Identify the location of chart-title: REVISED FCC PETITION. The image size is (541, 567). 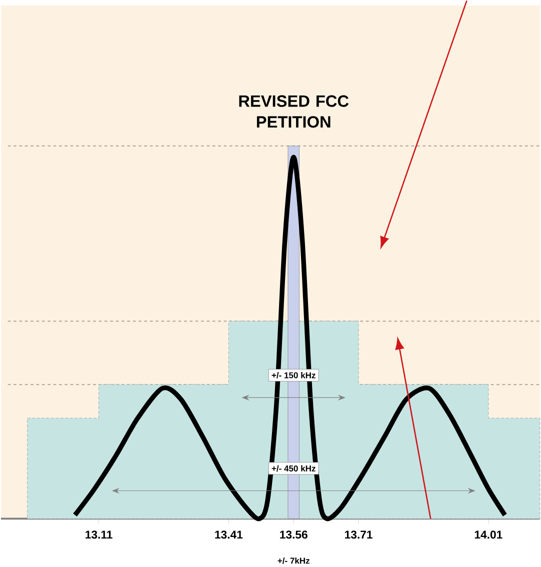
(294, 111).